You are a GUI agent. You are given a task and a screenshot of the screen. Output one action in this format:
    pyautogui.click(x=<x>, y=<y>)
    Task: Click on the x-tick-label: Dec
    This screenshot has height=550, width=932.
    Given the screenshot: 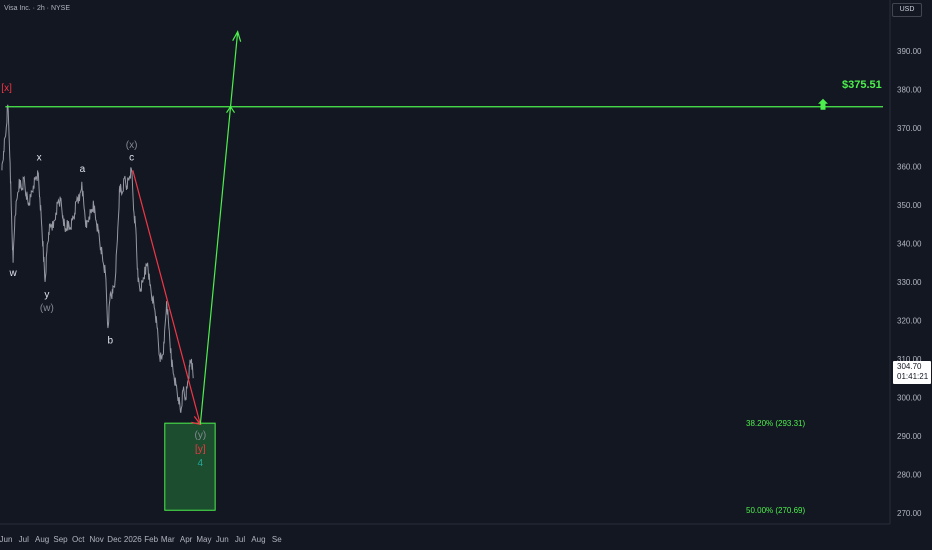 What is the action you would take?
    pyautogui.click(x=114, y=539)
    